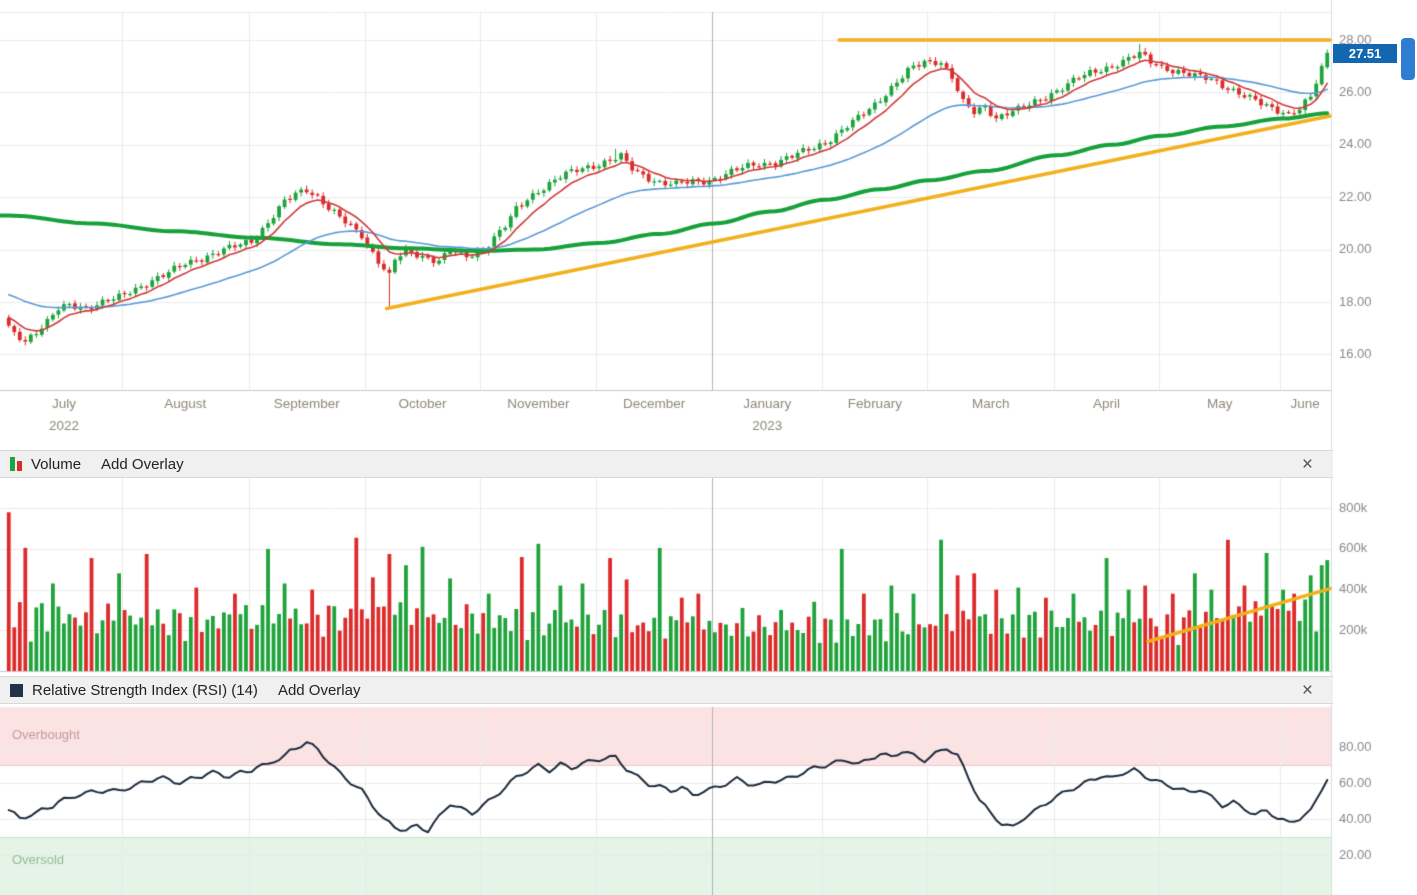 The height and width of the screenshot is (895, 1417). I want to click on rsi-legend-icon, so click(16, 690).